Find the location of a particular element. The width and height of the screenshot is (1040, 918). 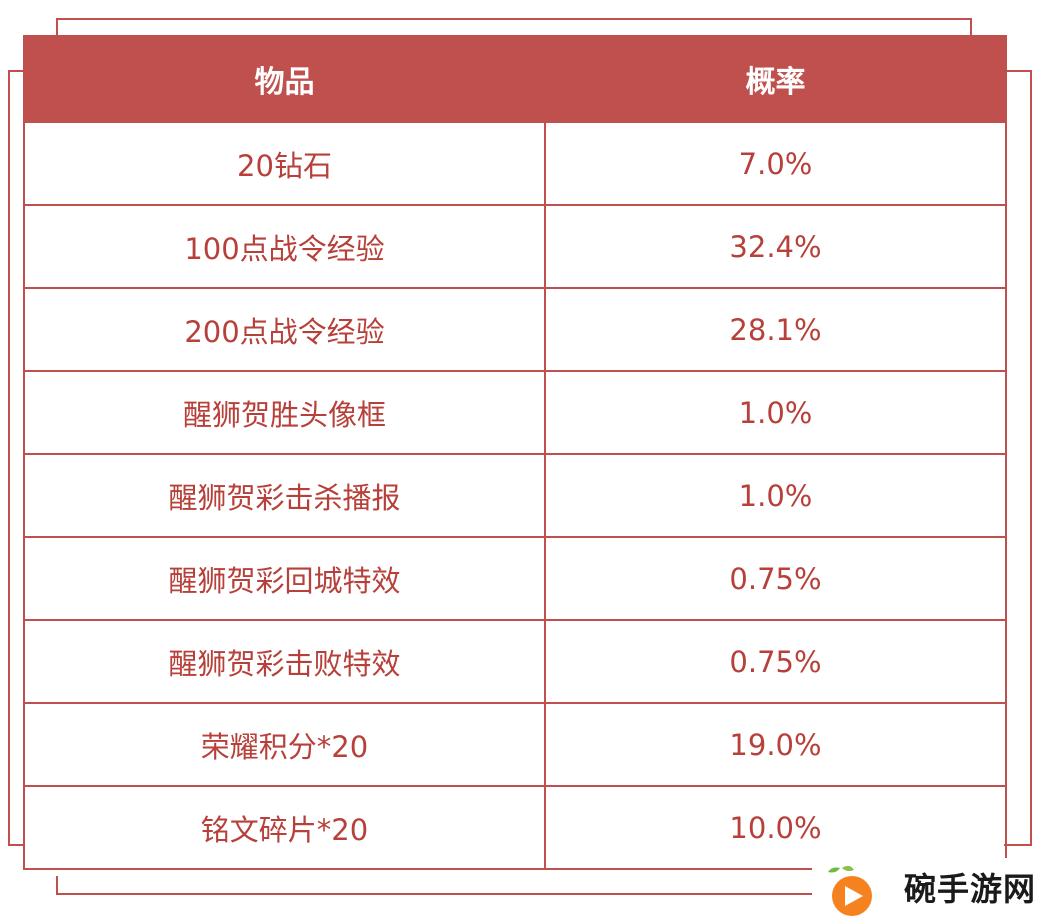

table-row: 铭文碎片*20 10.0% is located at coordinates (515, 827).